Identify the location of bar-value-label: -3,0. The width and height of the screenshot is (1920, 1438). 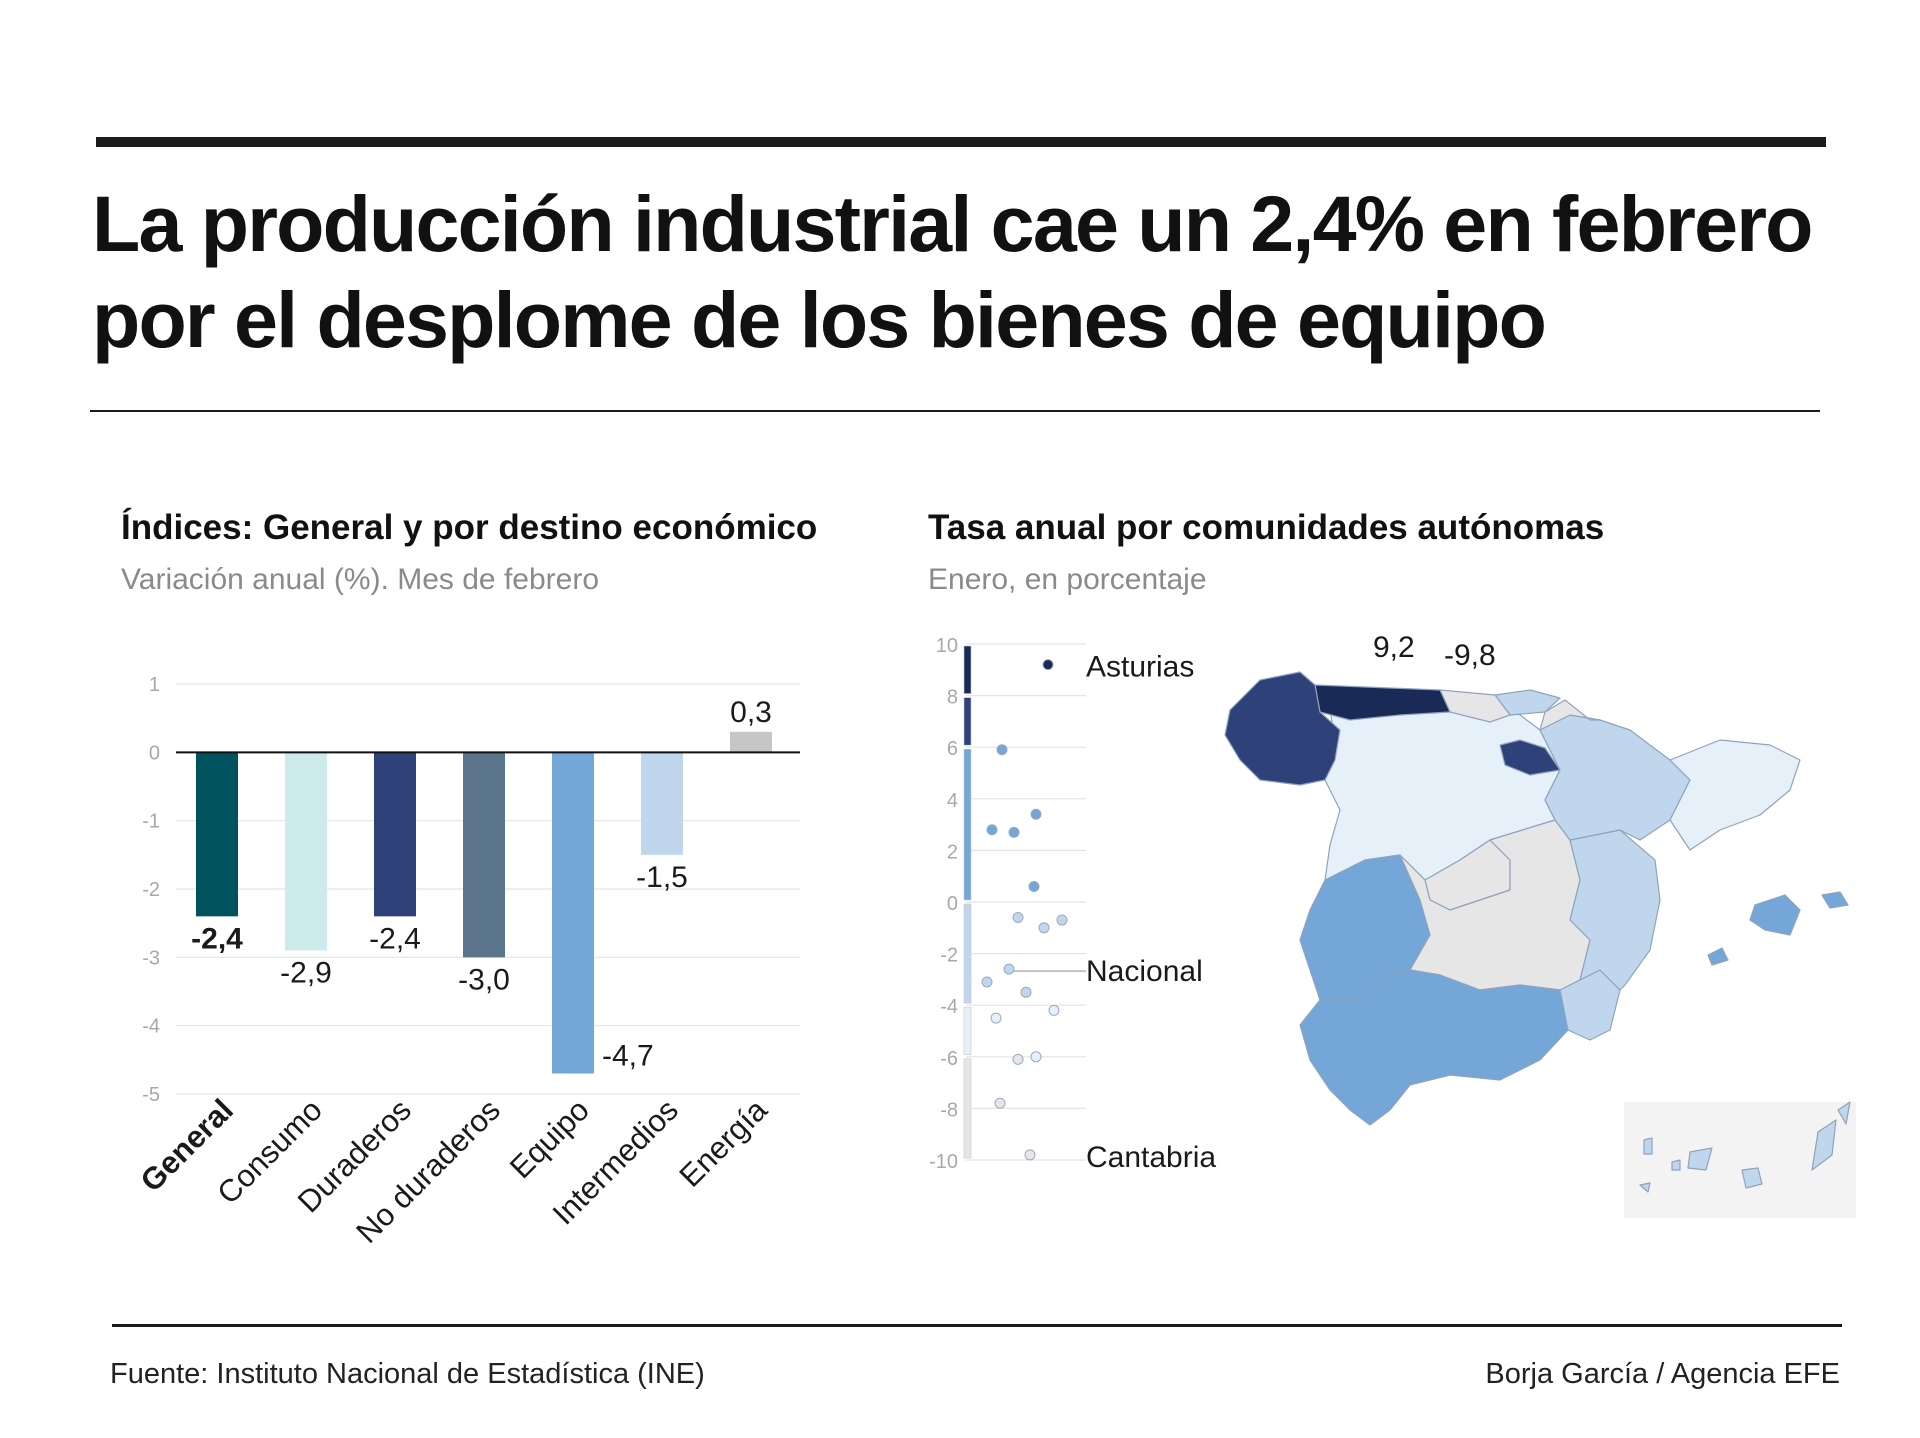
(484, 979).